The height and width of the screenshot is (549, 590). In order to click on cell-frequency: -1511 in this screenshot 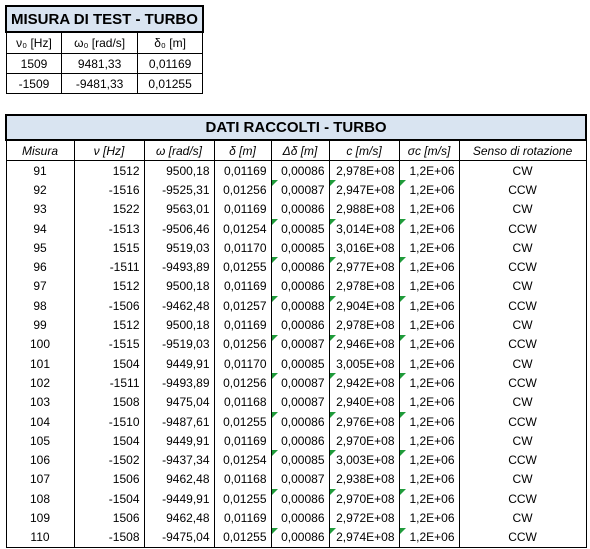, I will do `click(109, 267)`.